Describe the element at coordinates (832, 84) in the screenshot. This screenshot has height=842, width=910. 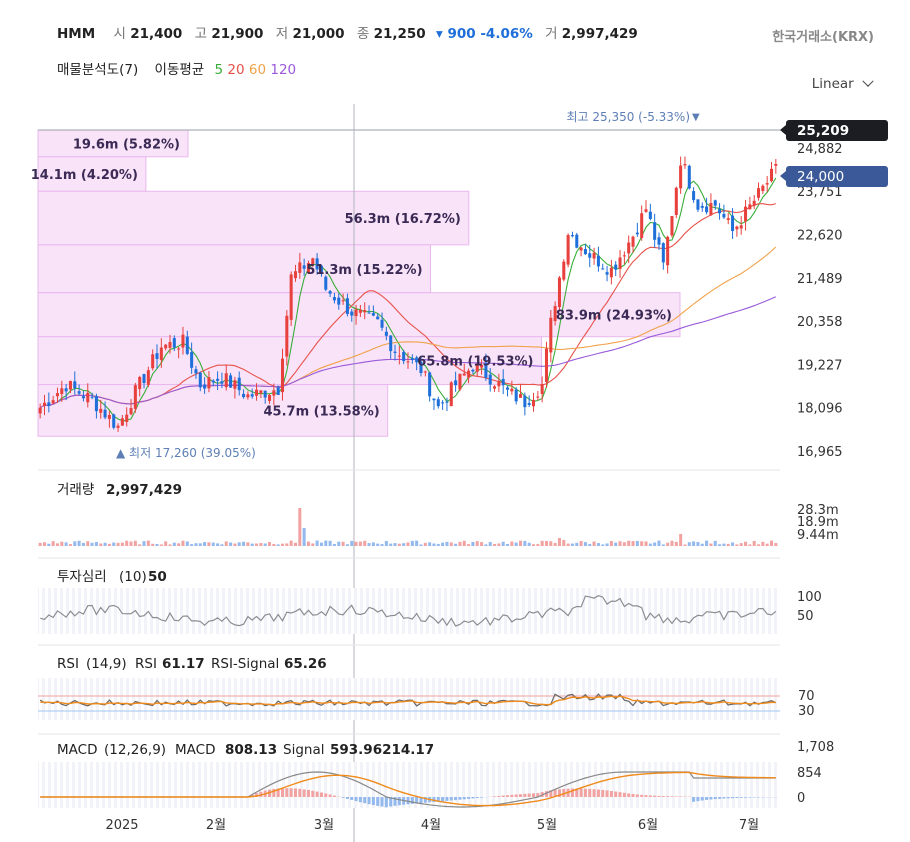
I see `scale-toggle-label: Linear` at that location.